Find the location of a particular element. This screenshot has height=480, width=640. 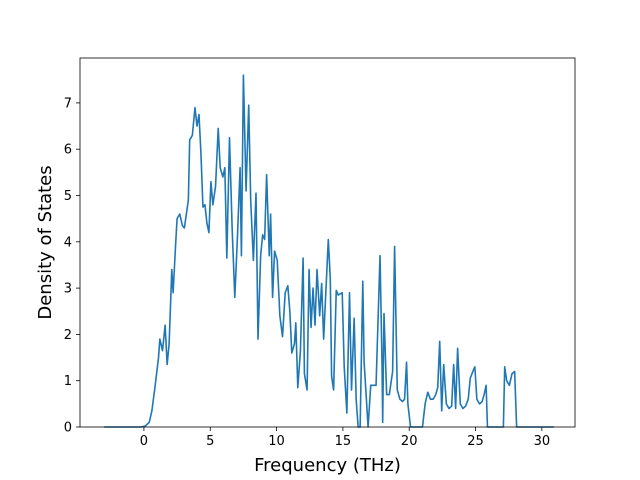

y-tick-label: 7 is located at coordinates (68, 103).